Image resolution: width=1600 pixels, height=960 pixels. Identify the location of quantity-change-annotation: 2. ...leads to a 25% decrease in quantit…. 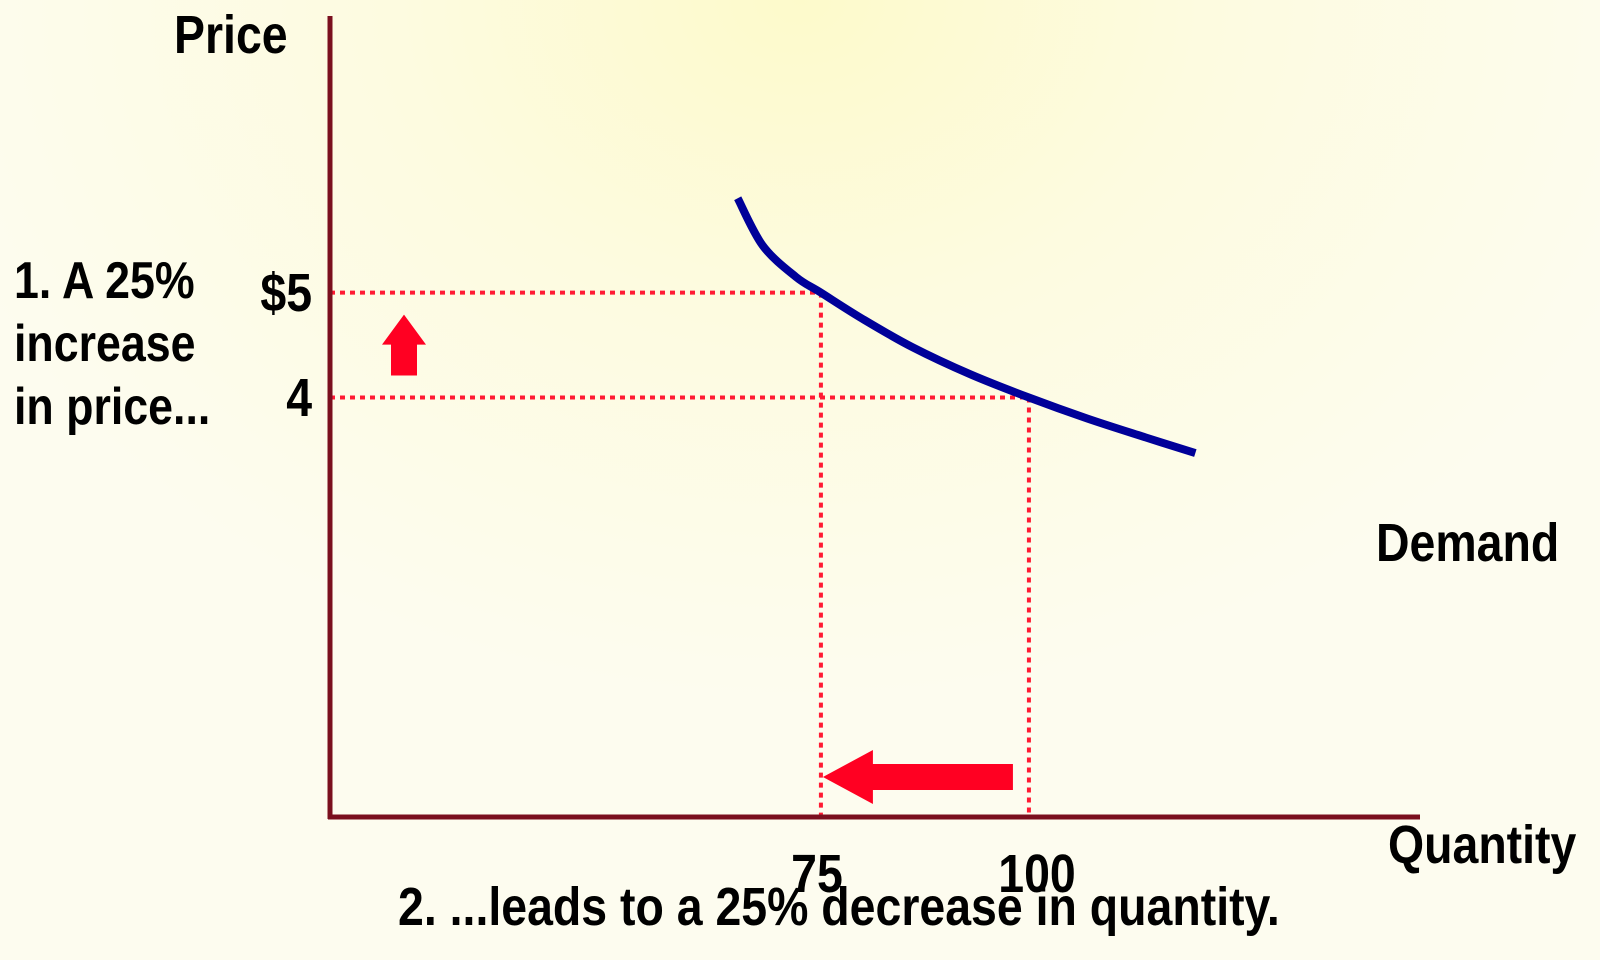
(839, 907).